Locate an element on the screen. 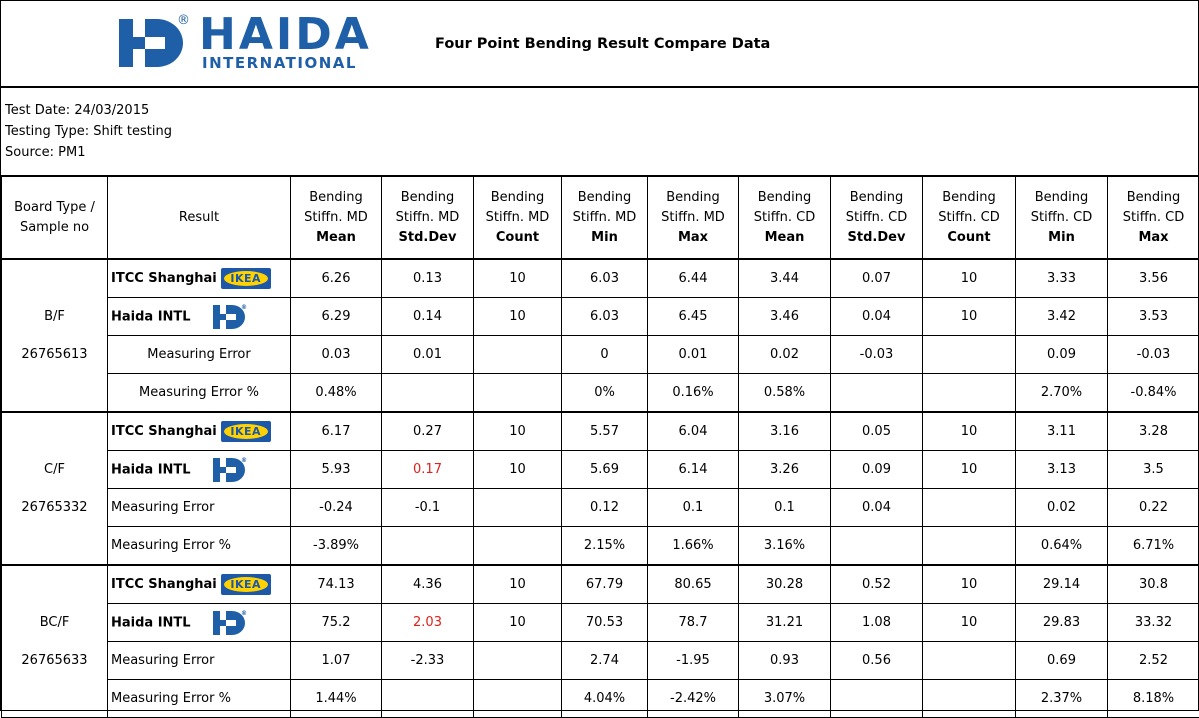  table-cell: 6.26 is located at coordinates (336, 278).